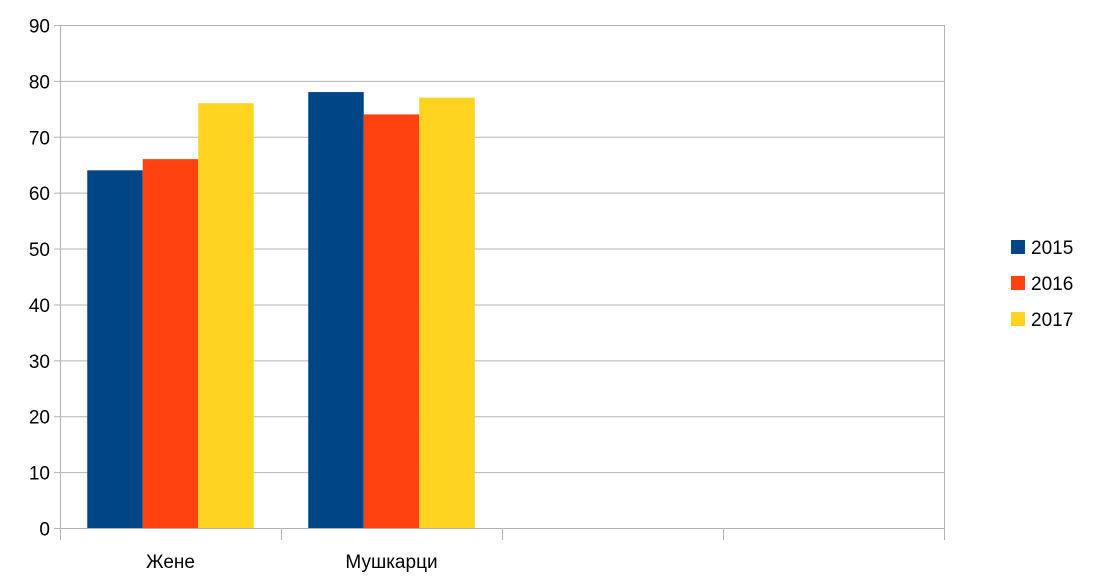  Describe the element at coordinates (39, 194) in the screenshot. I see `y-tick-label: 60` at that location.